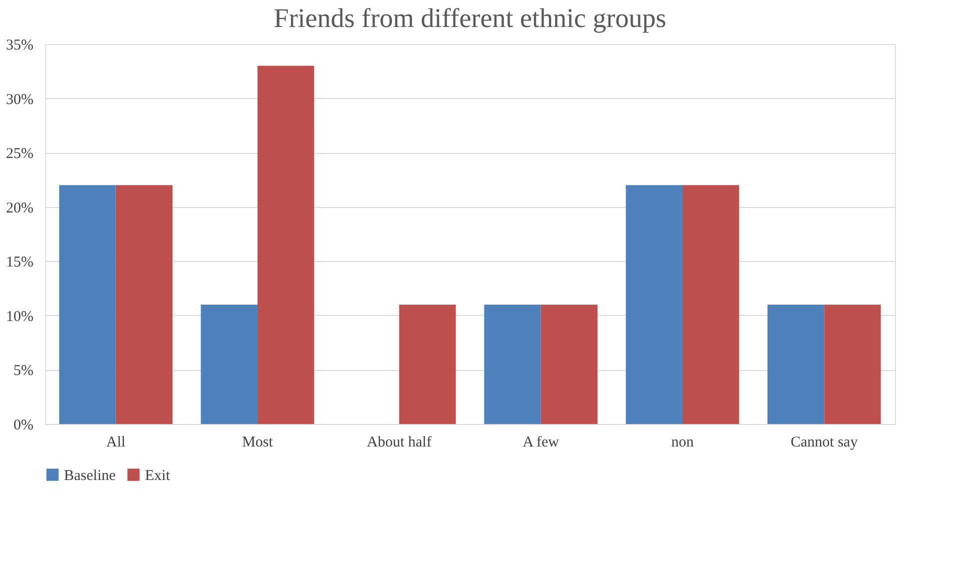 This screenshot has width=956, height=563. What do you see at coordinates (20, 100) in the screenshot?
I see `y-tick-label: 30%` at bounding box center [20, 100].